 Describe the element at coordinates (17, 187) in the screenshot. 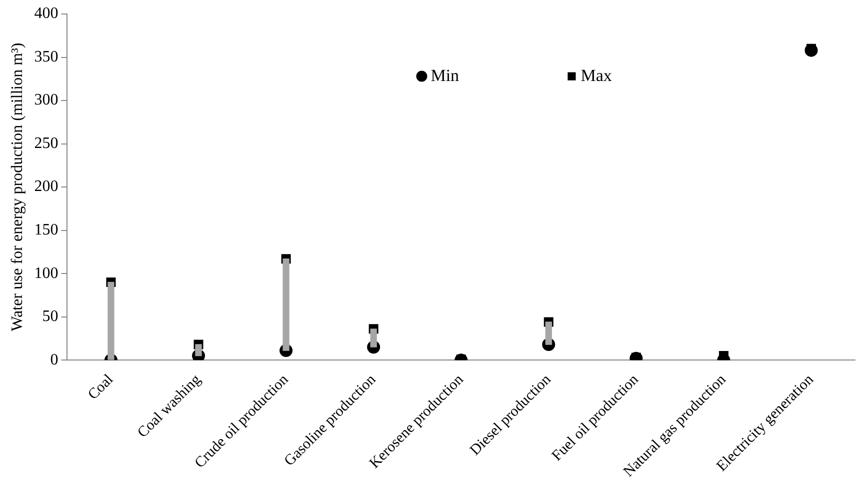

I see `y-axis-title: Water use for energy production (million m³)` at that location.